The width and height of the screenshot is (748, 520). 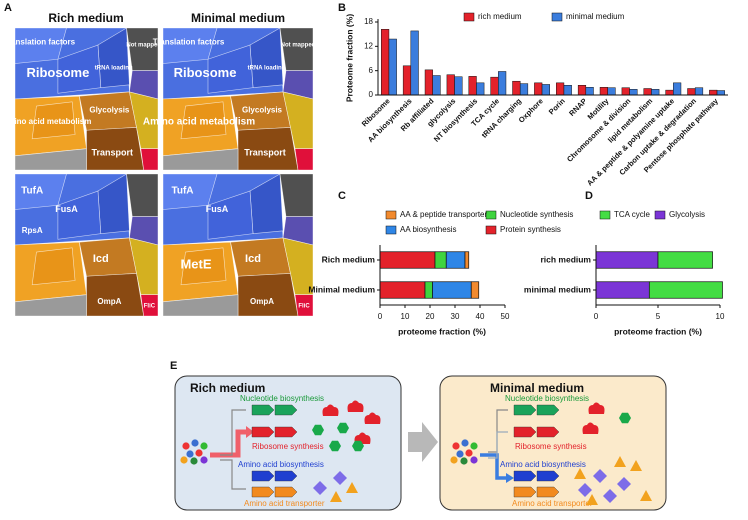 What do you see at coordinates (595, 16) in the screenshot?
I see `legend-label: minimal medium` at bounding box center [595, 16].